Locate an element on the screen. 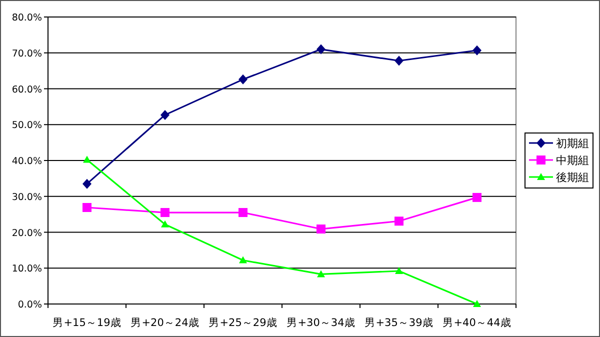 The image size is (600, 337). x-tick-label: 男+40～44歳 is located at coordinates (477, 322).